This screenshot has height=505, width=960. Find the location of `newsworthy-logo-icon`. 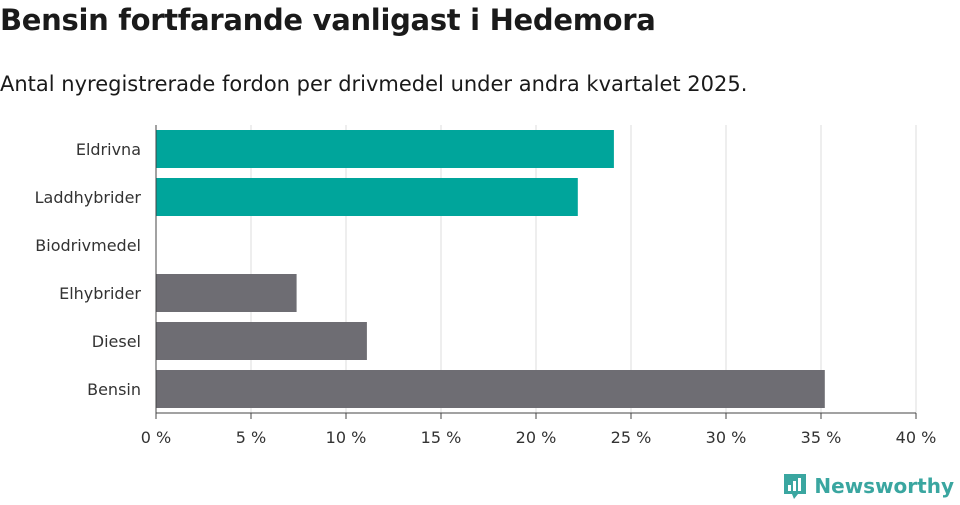

newsworthy-logo-icon is located at coordinates (795, 486).